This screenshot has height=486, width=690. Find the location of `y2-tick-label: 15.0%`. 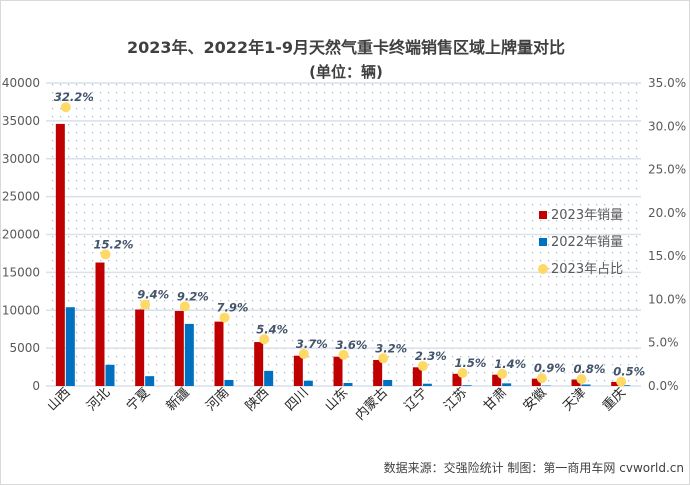

y2-tick-label: 15.0% is located at coordinates (667, 256).